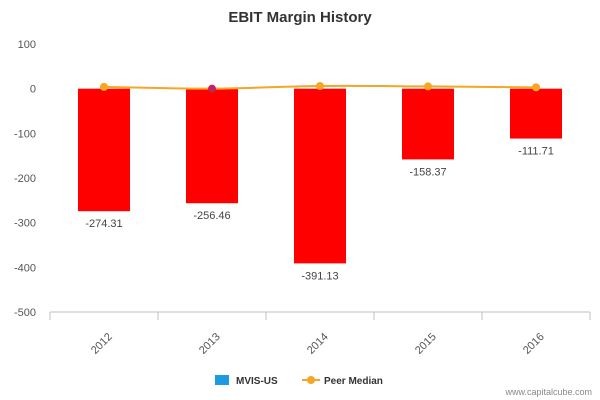 This screenshot has width=600, height=400. Describe the element at coordinates (25, 224) in the screenshot. I see `y-tick-label: -300` at that location.